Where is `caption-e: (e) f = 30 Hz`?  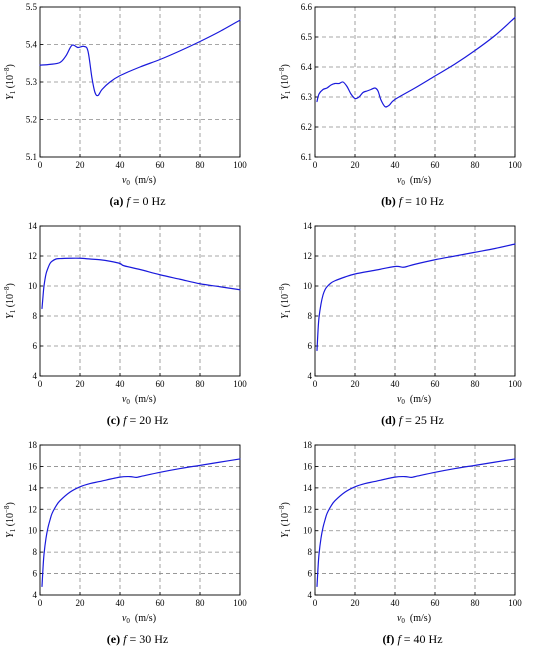
caption-e: (e) f = 30 Hz is located at coordinates (137, 639).